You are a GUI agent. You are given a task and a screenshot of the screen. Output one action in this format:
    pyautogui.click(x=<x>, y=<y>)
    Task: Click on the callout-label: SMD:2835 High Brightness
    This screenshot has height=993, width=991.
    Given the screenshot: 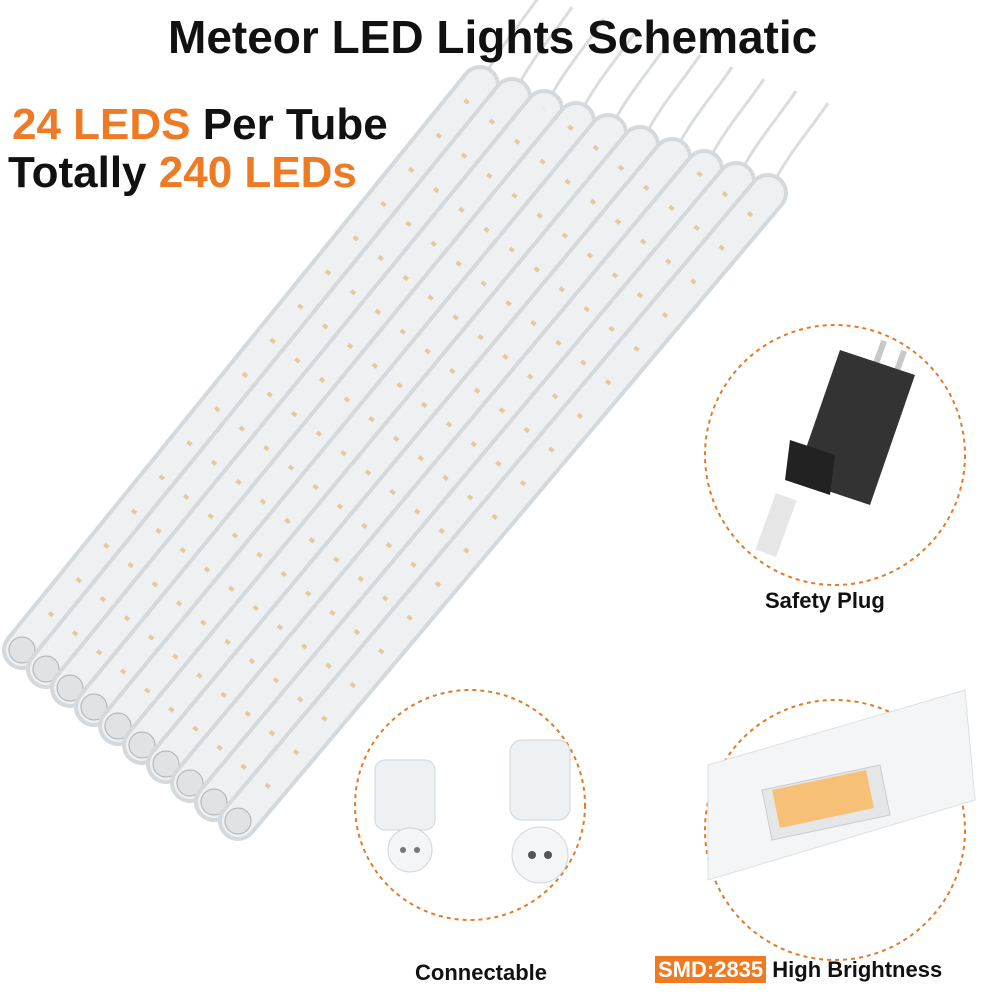 What is the action you would take?
    pyautogui.click(x=799, y=969)
    